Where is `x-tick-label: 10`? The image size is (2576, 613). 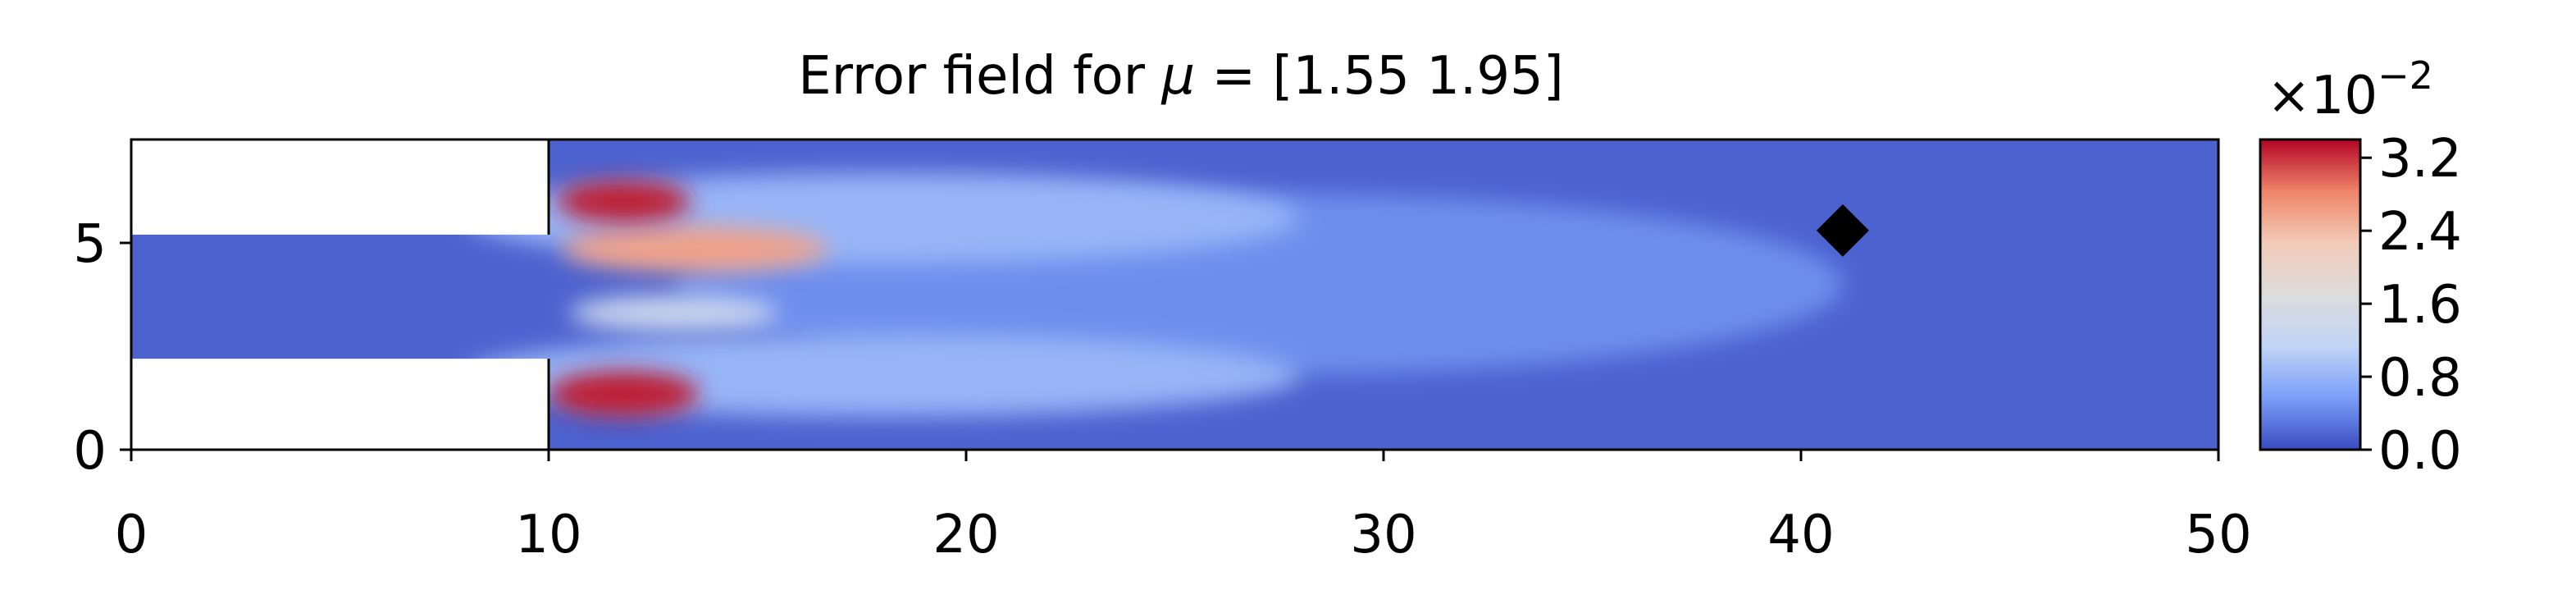 x-tick-label: 10 is located at coordinates (548, 535).